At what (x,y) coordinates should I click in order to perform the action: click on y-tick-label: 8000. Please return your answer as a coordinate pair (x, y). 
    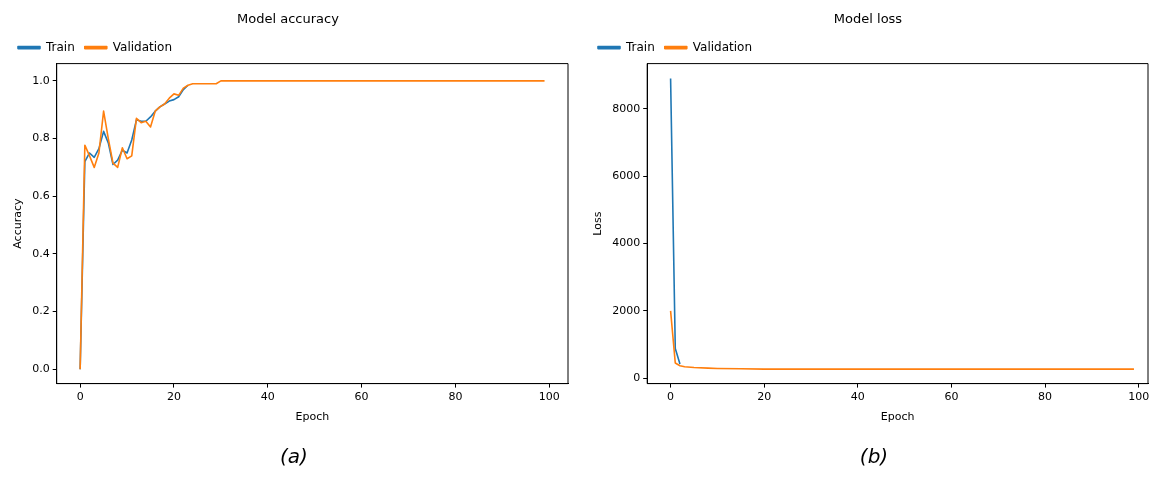
    Looking at the image, I should click on (626, 108).